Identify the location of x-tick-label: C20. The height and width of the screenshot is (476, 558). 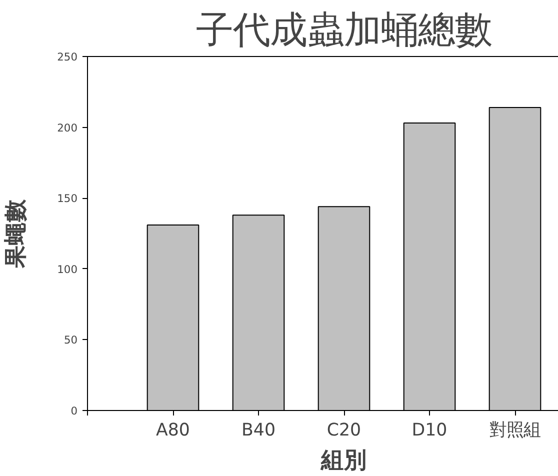
(344, 430).